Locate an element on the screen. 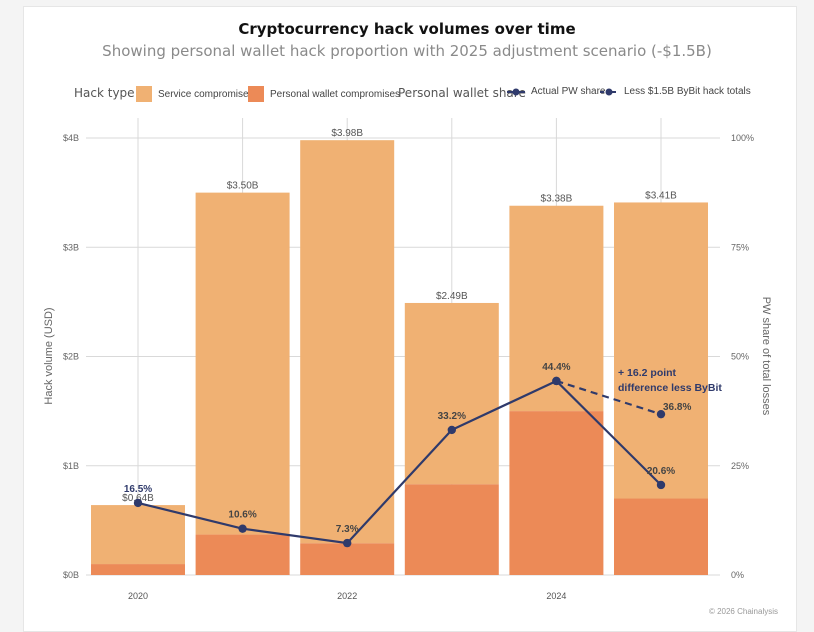 Image resolution: width=814 pixels, height=632 pixels. legend-less-bybit: Less $1.5B ByBit hack totals is located at coordinates (675, 91).